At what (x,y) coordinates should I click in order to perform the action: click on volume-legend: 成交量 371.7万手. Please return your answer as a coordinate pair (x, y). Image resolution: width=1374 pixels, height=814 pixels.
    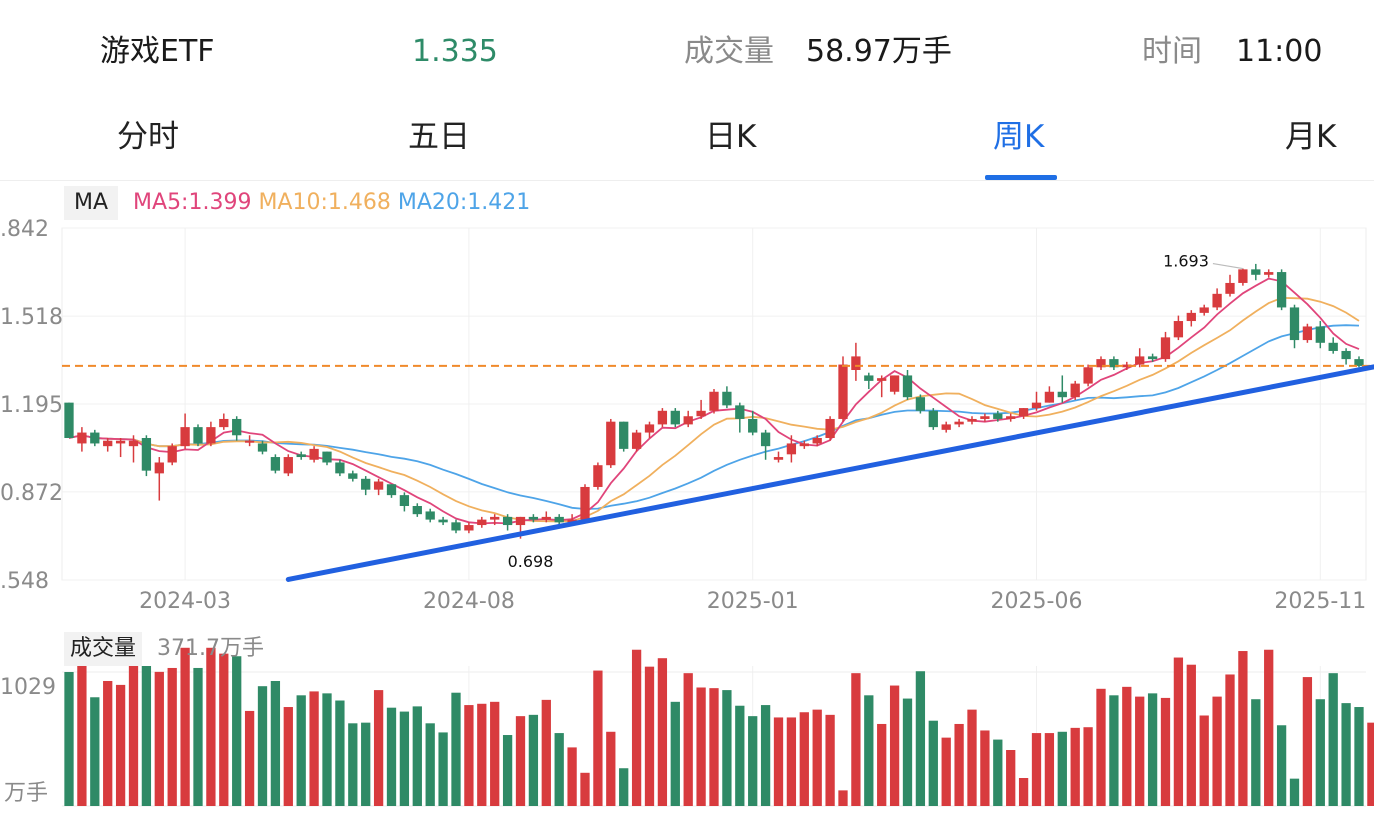
    Looking at the image, I should click on (164, 649).